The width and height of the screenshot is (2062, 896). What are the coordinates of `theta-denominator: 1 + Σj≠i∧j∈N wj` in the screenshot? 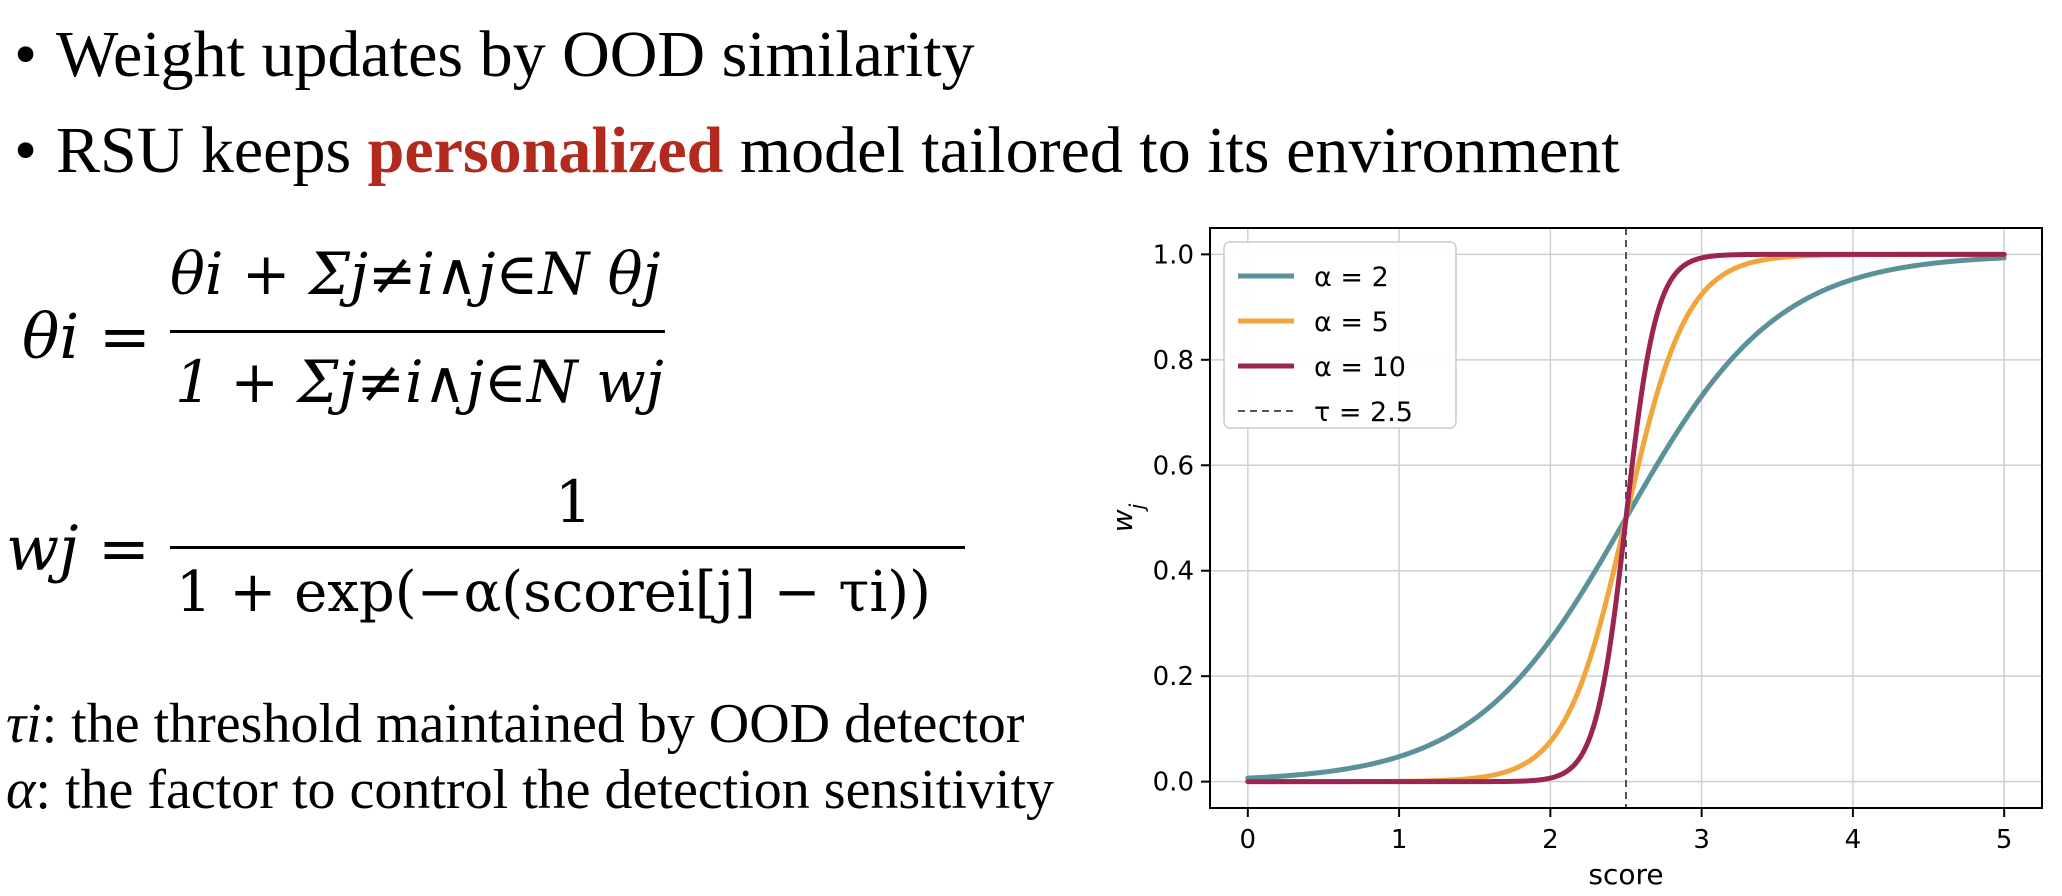 It's located at (419, 382).